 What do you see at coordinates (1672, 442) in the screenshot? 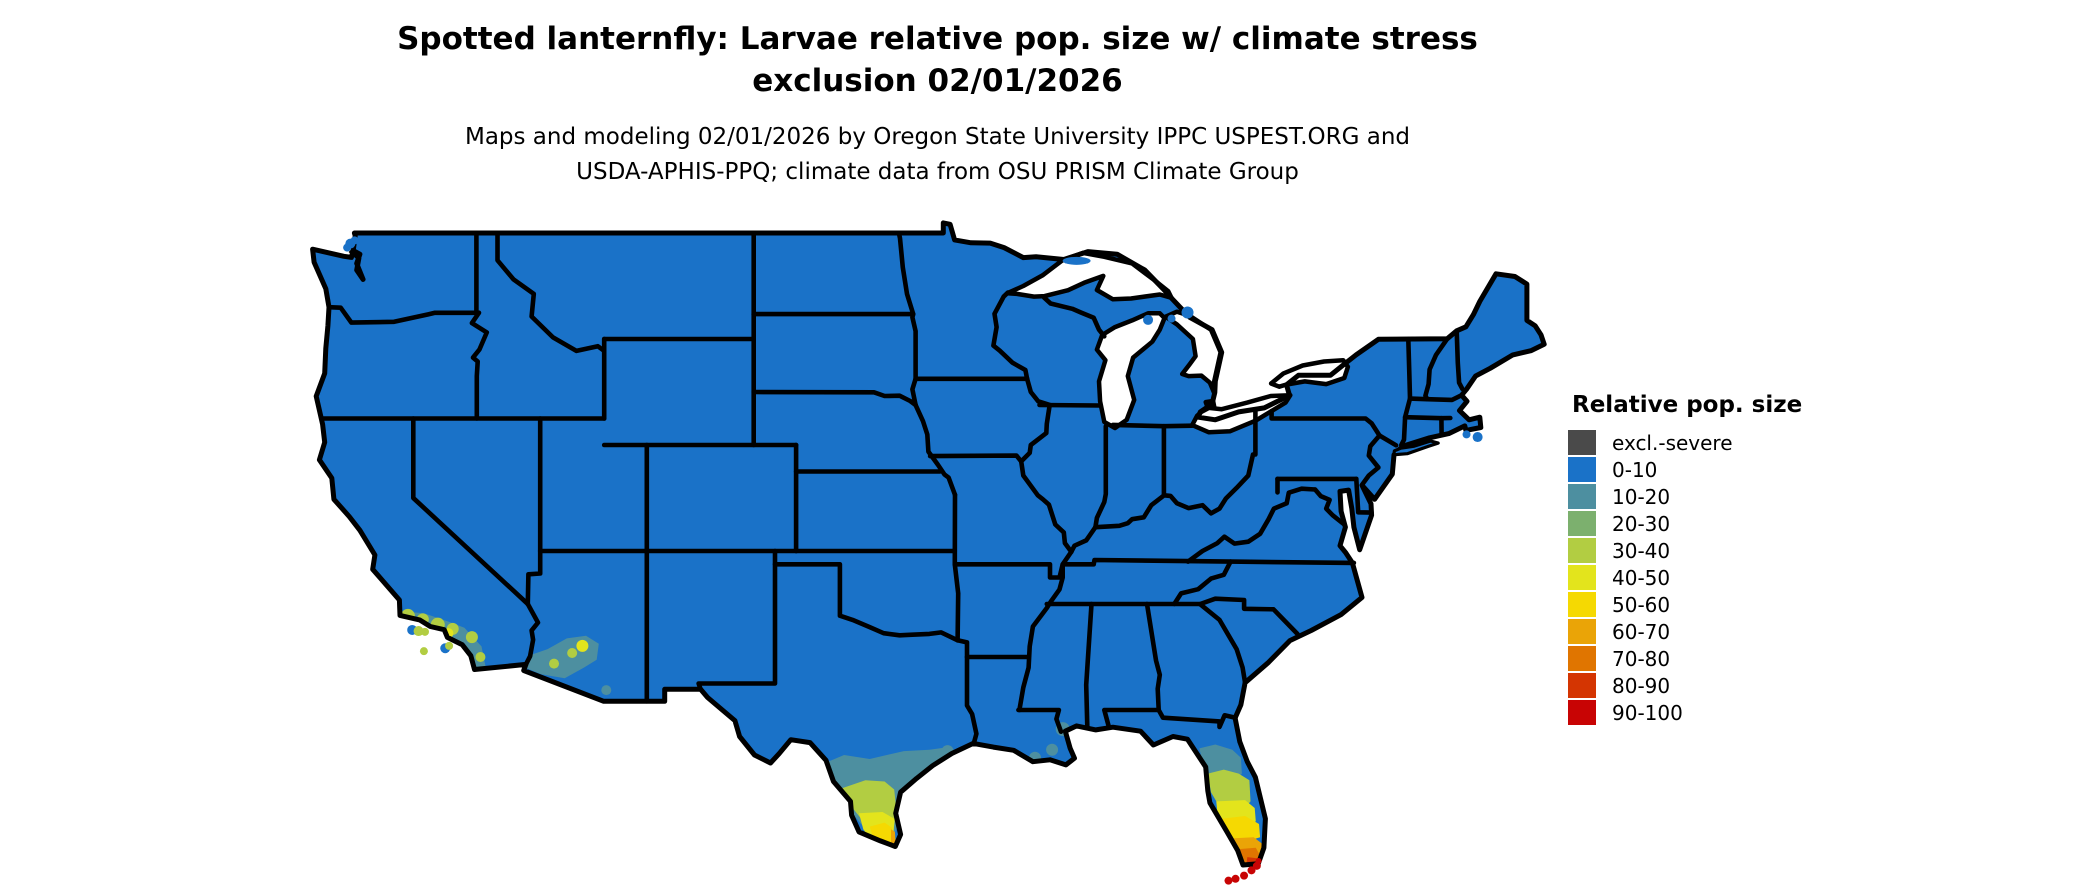
I see `legend-label: excl.-severe` at bounding box center [1672, 442].